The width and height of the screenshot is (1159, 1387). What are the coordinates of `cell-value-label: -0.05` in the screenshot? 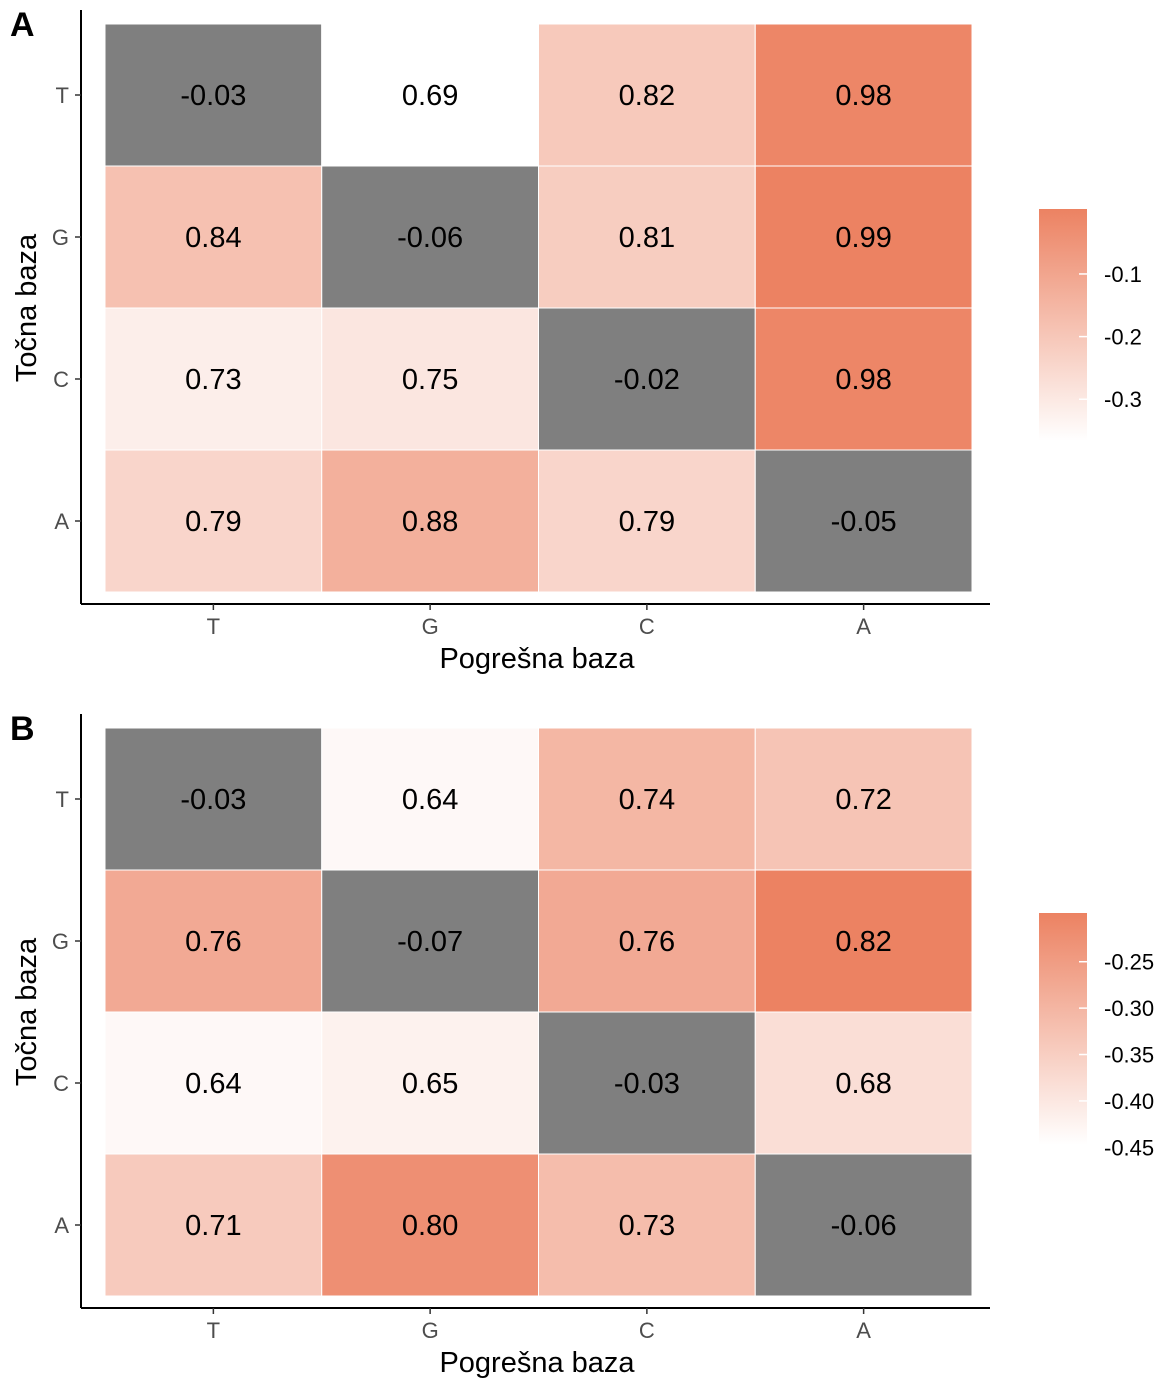 It's located at (864, 522).